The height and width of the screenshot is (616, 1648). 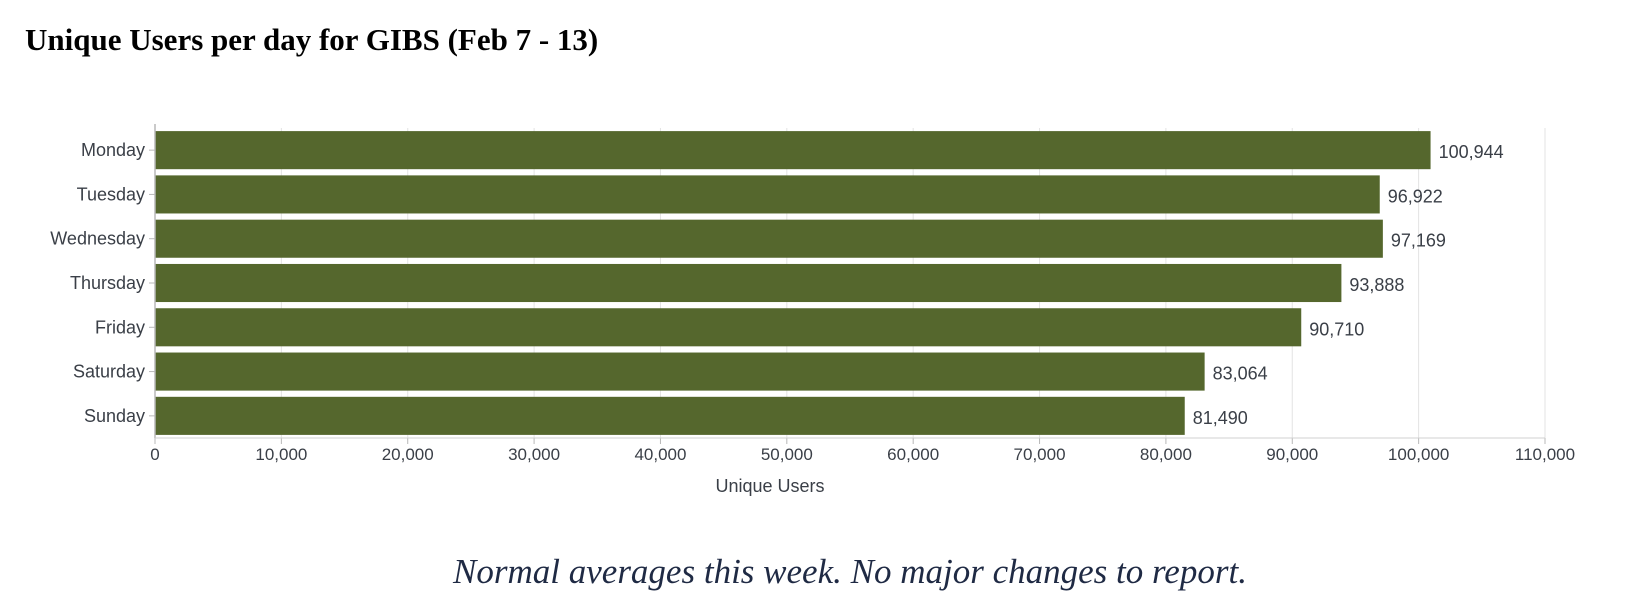 I want to click on bar-saturday, so click(x=680, y=371).